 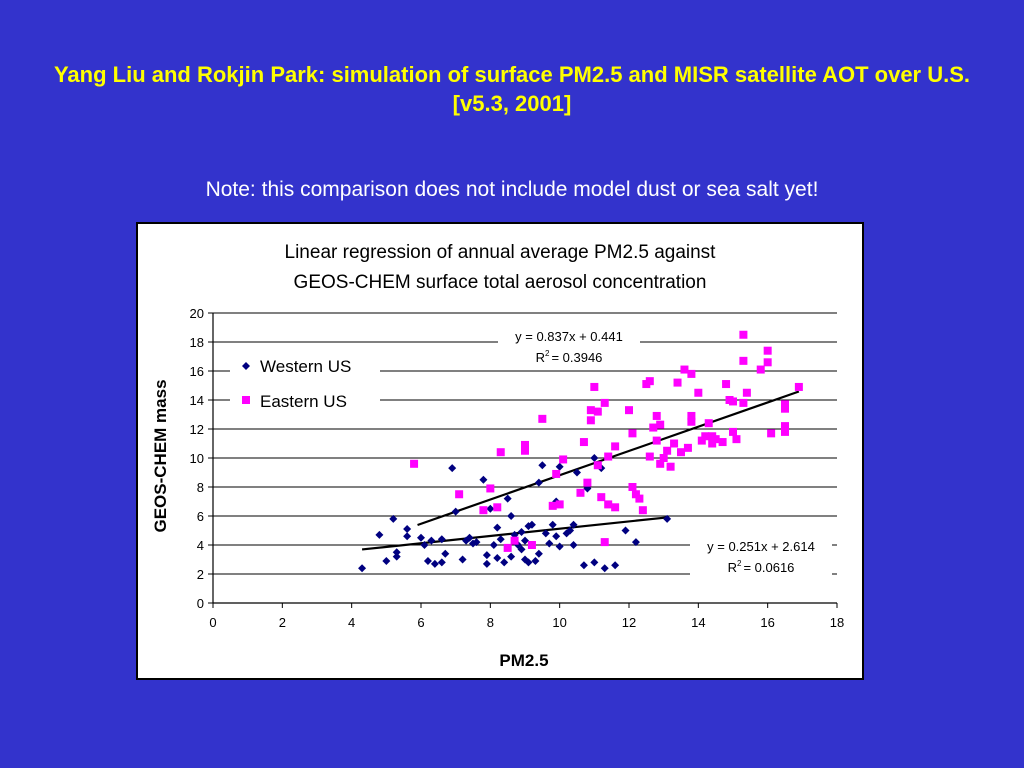 I want to click on eastern-equation: y = 0.837x + 0.441, so click(x=569, y=336).